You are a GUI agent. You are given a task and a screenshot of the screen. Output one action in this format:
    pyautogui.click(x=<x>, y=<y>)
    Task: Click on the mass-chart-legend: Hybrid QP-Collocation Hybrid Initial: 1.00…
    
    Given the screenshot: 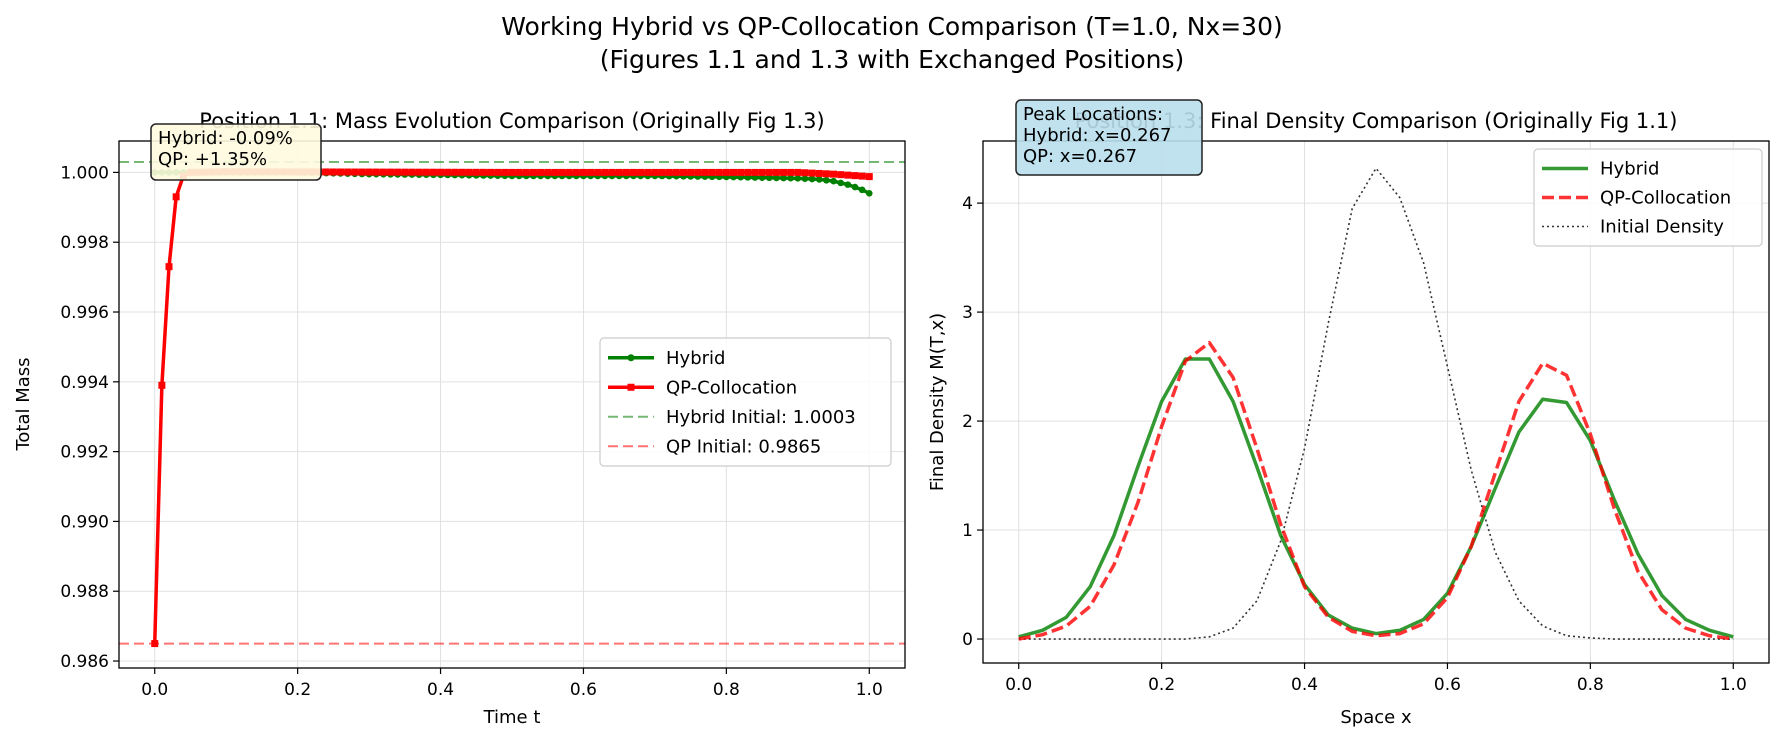 What is the action you would take?
    pyautogui.click(x=745, y=402)
    